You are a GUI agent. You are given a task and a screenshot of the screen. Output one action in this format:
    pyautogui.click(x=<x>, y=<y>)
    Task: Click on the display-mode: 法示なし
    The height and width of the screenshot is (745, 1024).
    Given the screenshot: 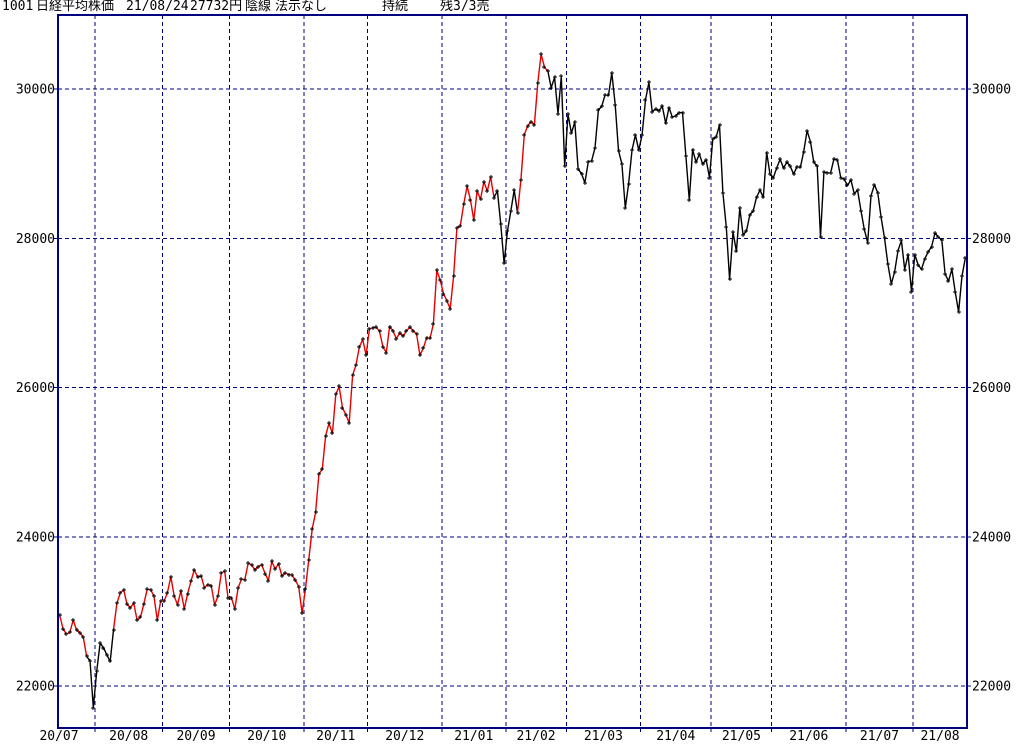 What is the action you would take?
    pyautogui.click(x=301, y=7)
    